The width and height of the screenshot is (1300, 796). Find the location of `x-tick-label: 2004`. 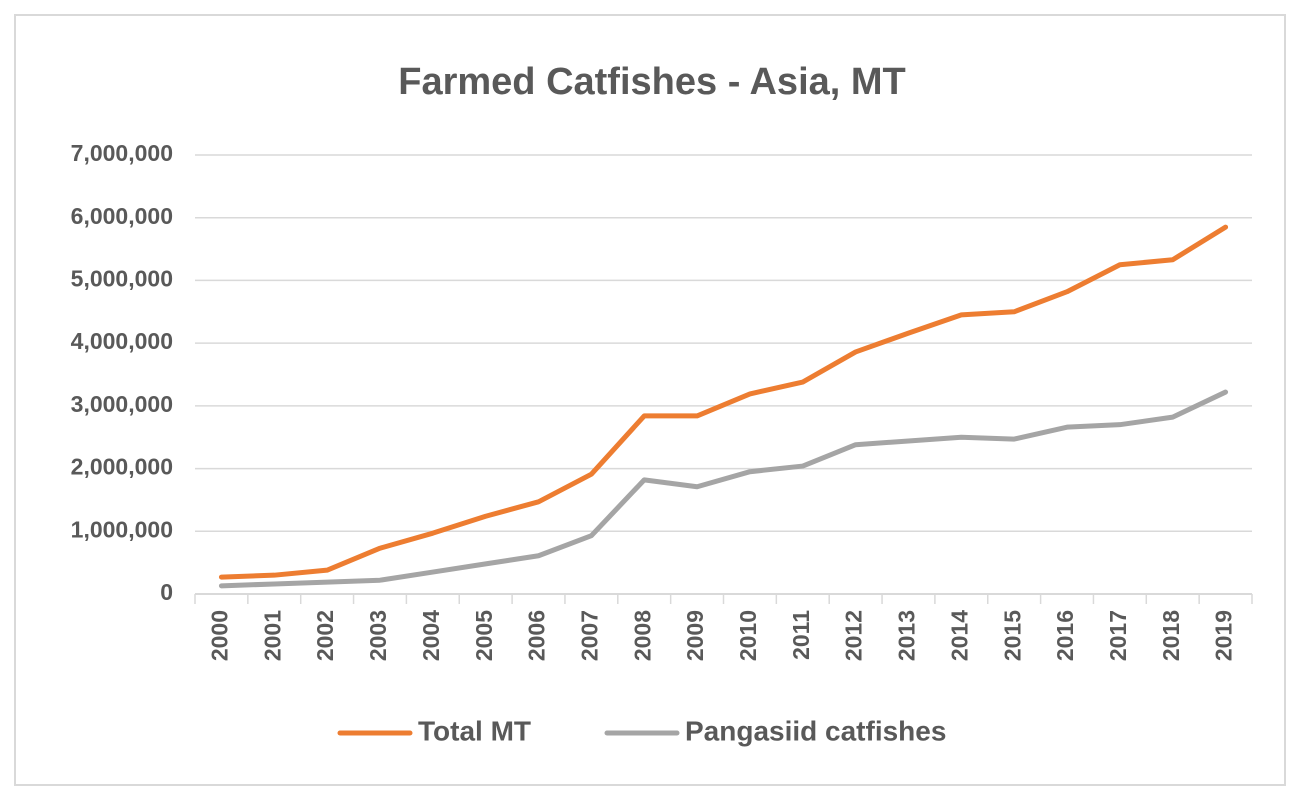

x-tick-label: 2004 is located at coordinates (431, 635).